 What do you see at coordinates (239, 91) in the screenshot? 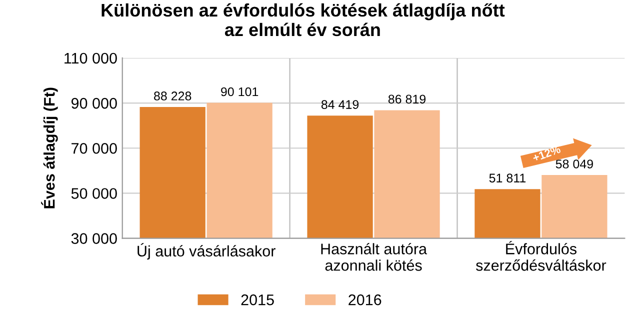
I see `data-label: 90 101` at bounding box center [239, 91].